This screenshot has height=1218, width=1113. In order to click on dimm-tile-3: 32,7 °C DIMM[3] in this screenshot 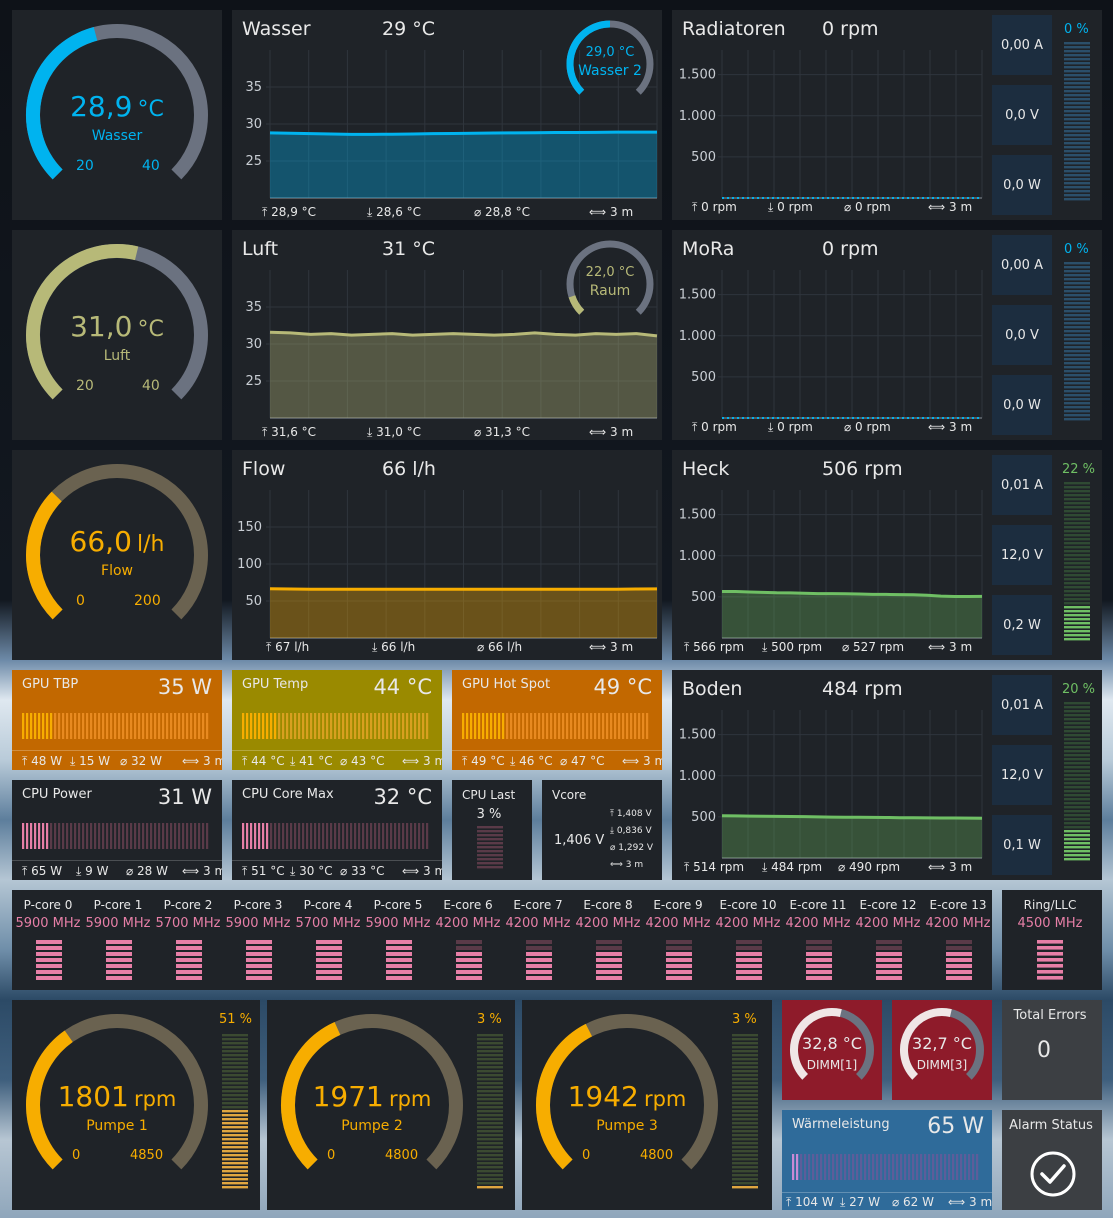, I will do `click(942, 1050)`.